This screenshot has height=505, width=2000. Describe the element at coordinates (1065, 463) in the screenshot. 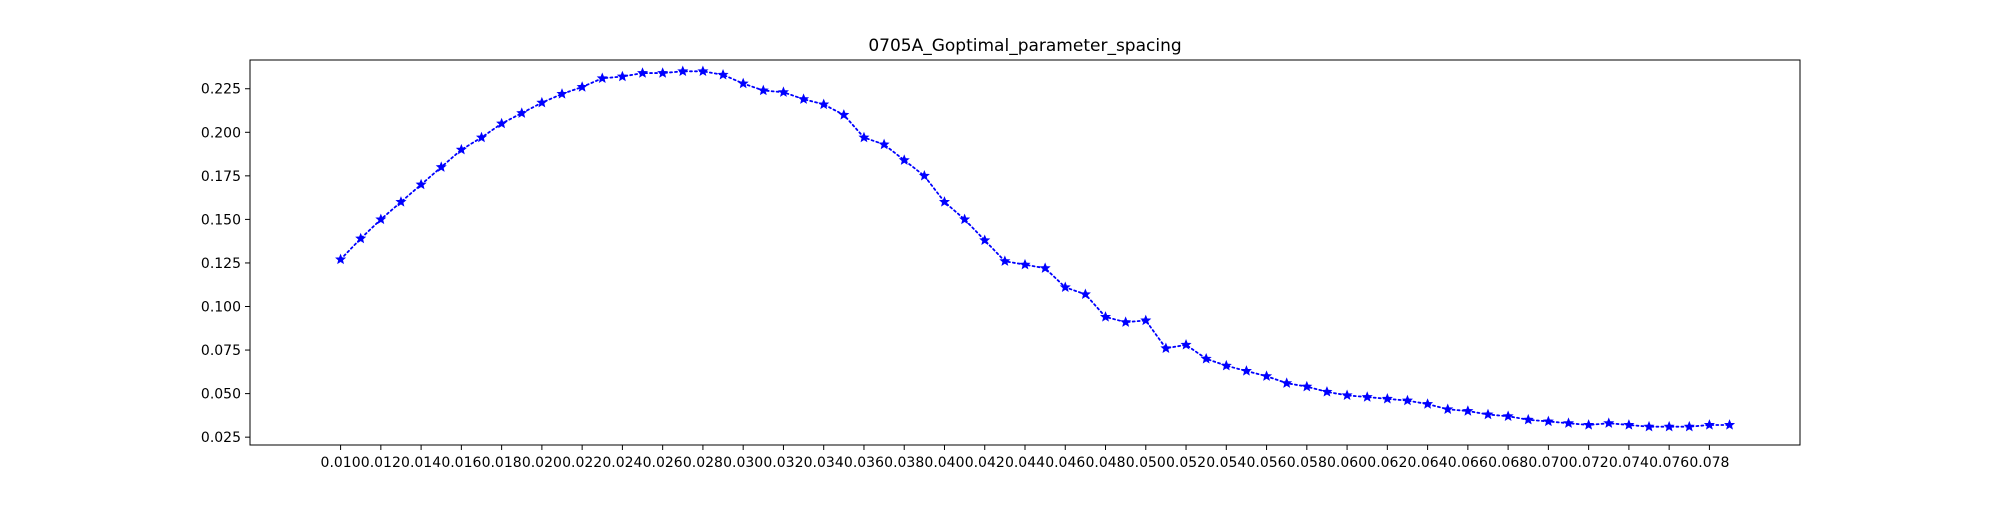

I see `x-tick-label: 0.046` at that location.